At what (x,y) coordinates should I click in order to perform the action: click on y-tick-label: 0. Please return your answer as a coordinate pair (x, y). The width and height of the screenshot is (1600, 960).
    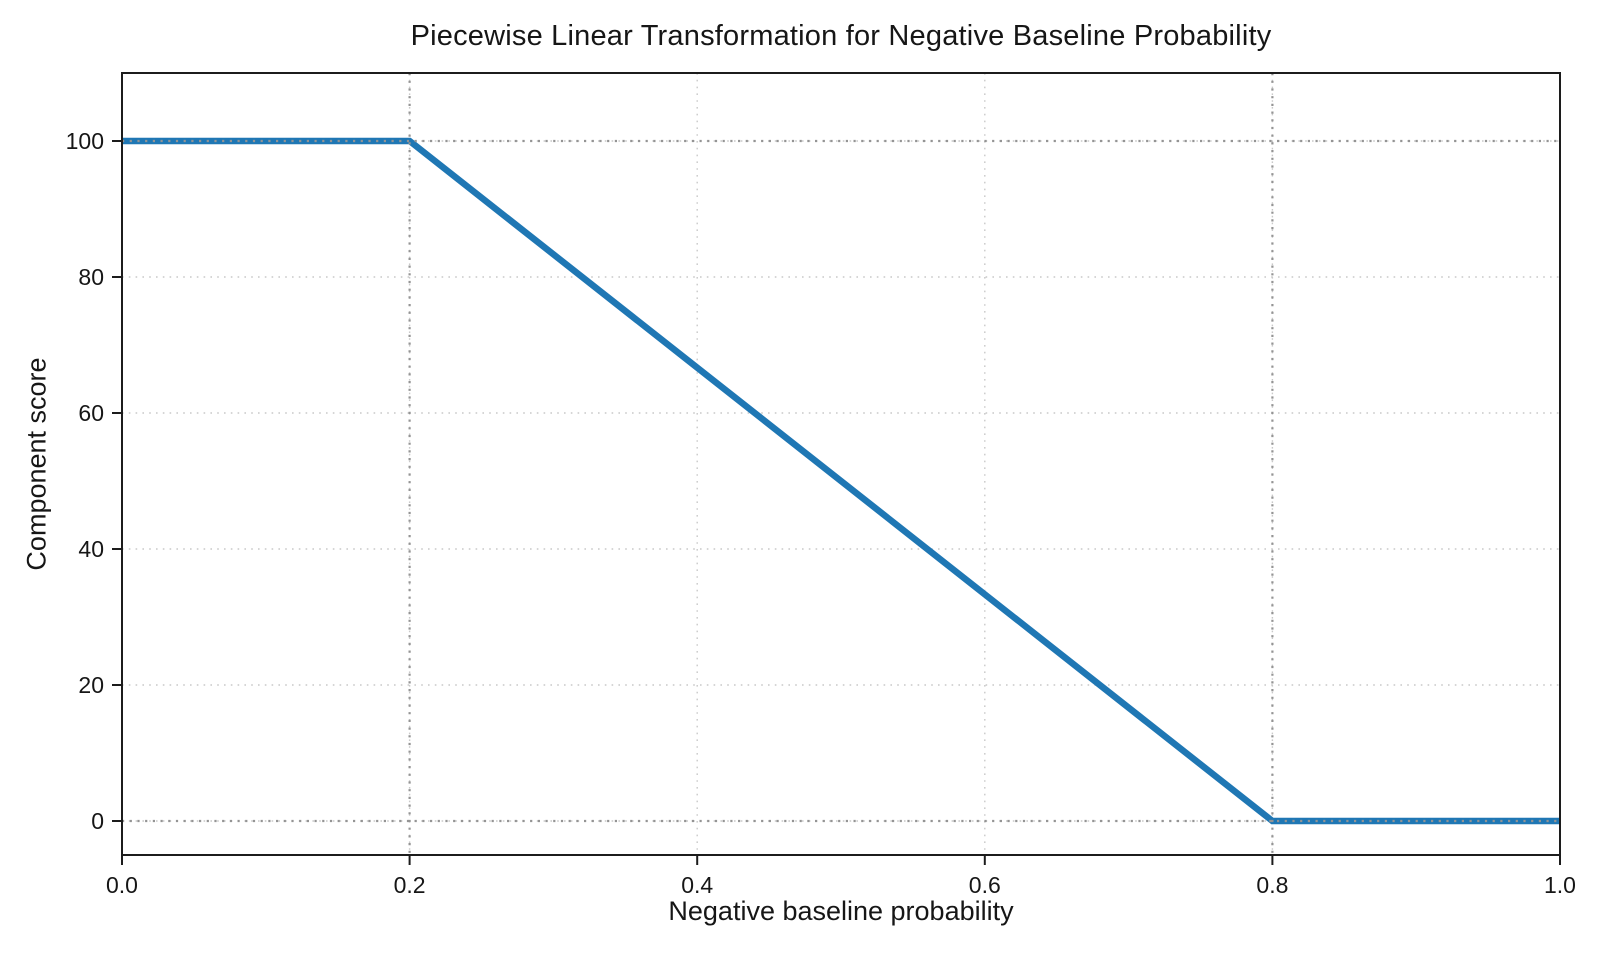
    Looking at the image, I should click on (97, 821).